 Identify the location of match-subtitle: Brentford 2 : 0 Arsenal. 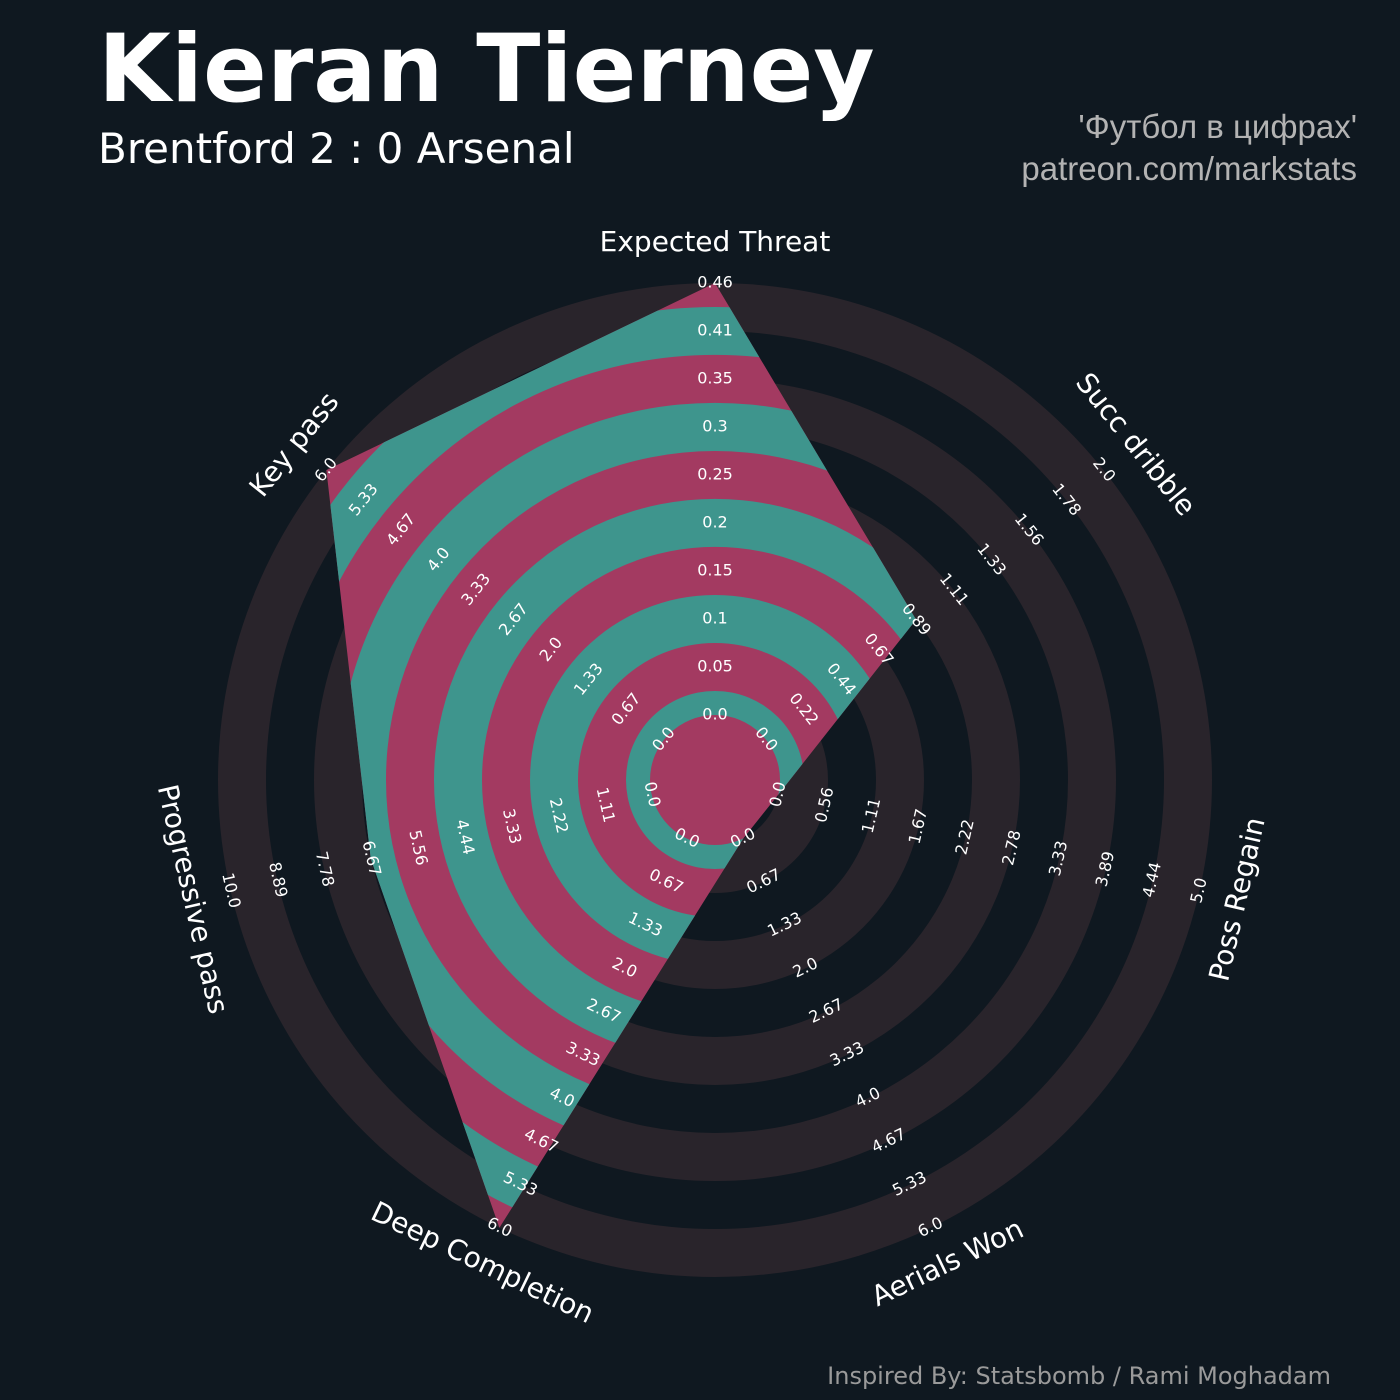
(336, 148).